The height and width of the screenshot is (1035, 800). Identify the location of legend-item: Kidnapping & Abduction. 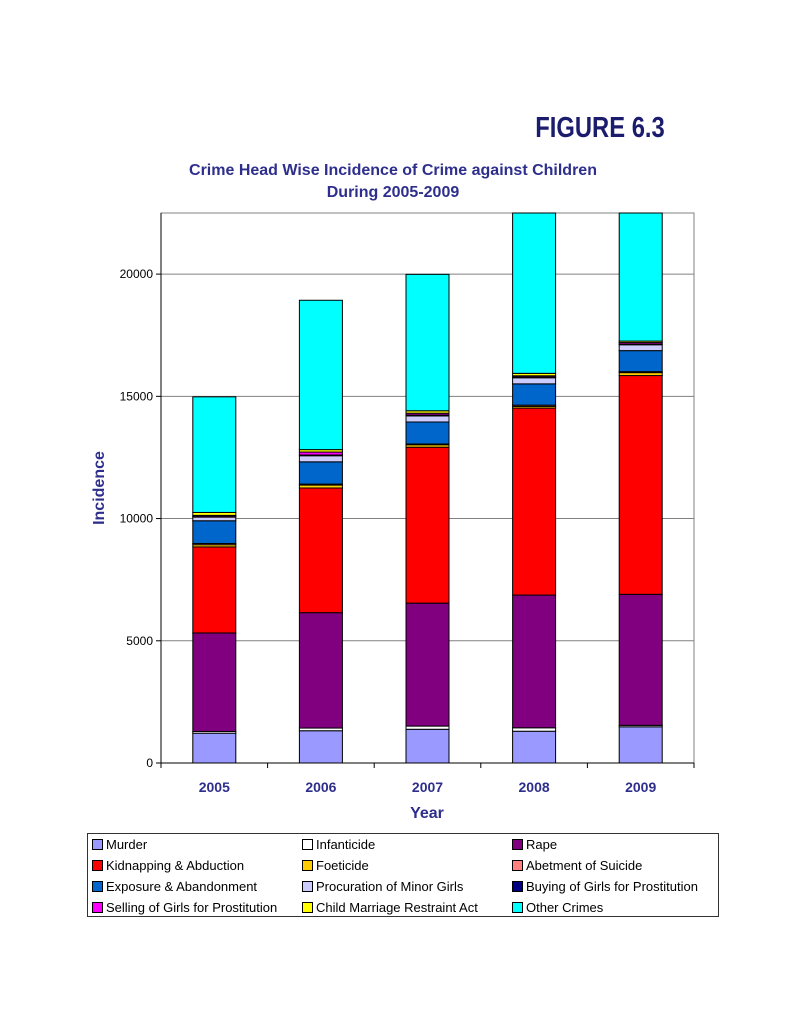
(168, 865).